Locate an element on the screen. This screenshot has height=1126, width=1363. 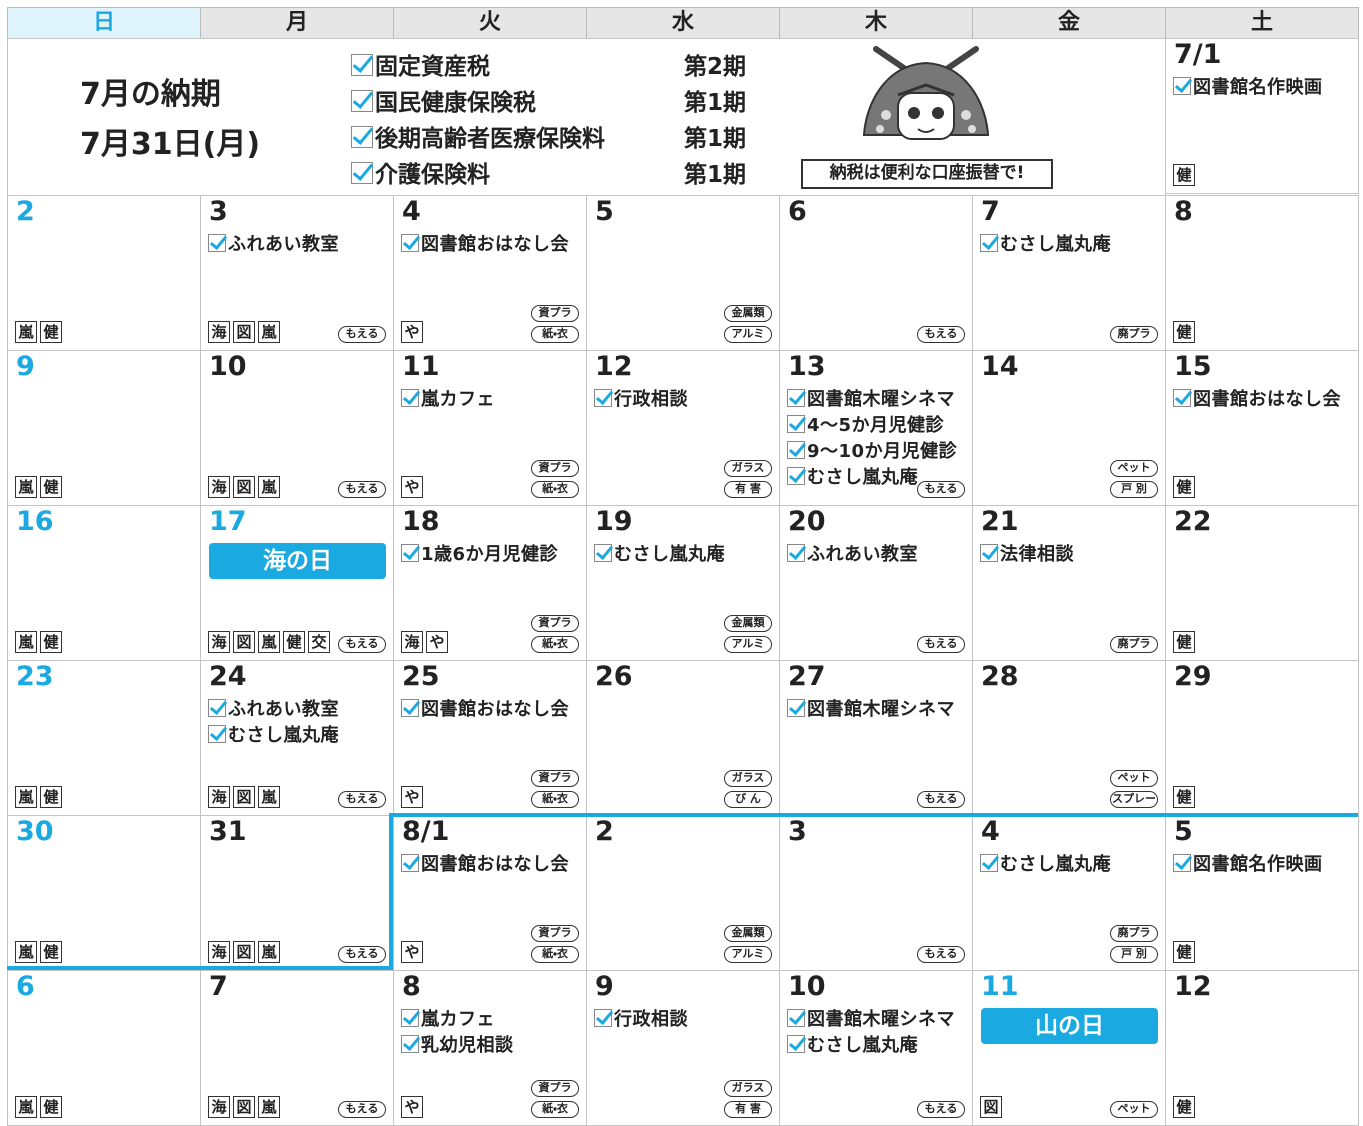
day-number: 3 is located at coordinates (797, 831).